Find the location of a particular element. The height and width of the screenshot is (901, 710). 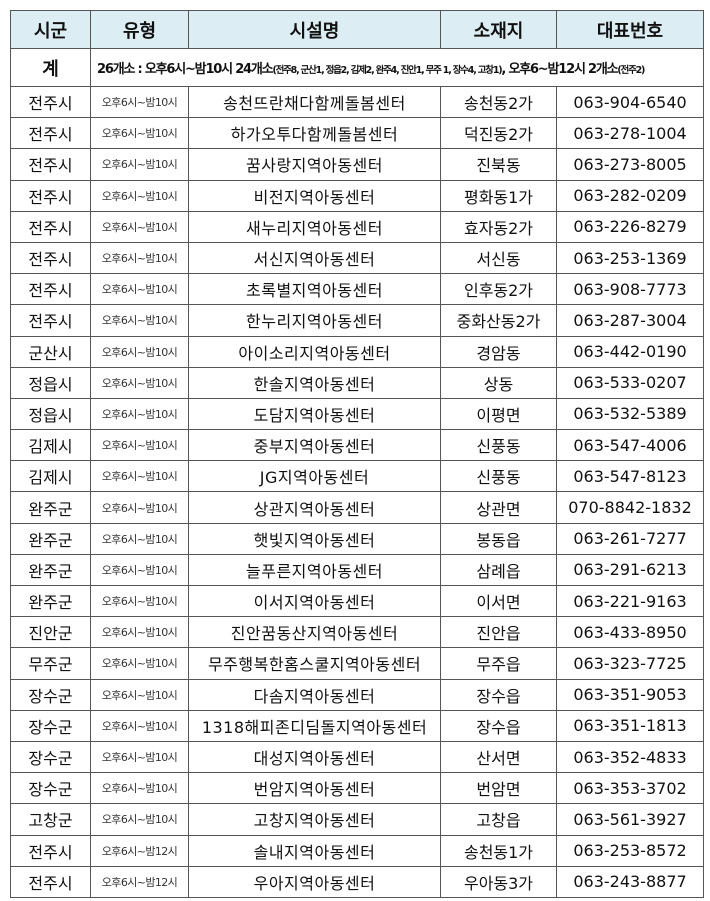

cell-city: 장수군 is located at coordinates (50, 694).